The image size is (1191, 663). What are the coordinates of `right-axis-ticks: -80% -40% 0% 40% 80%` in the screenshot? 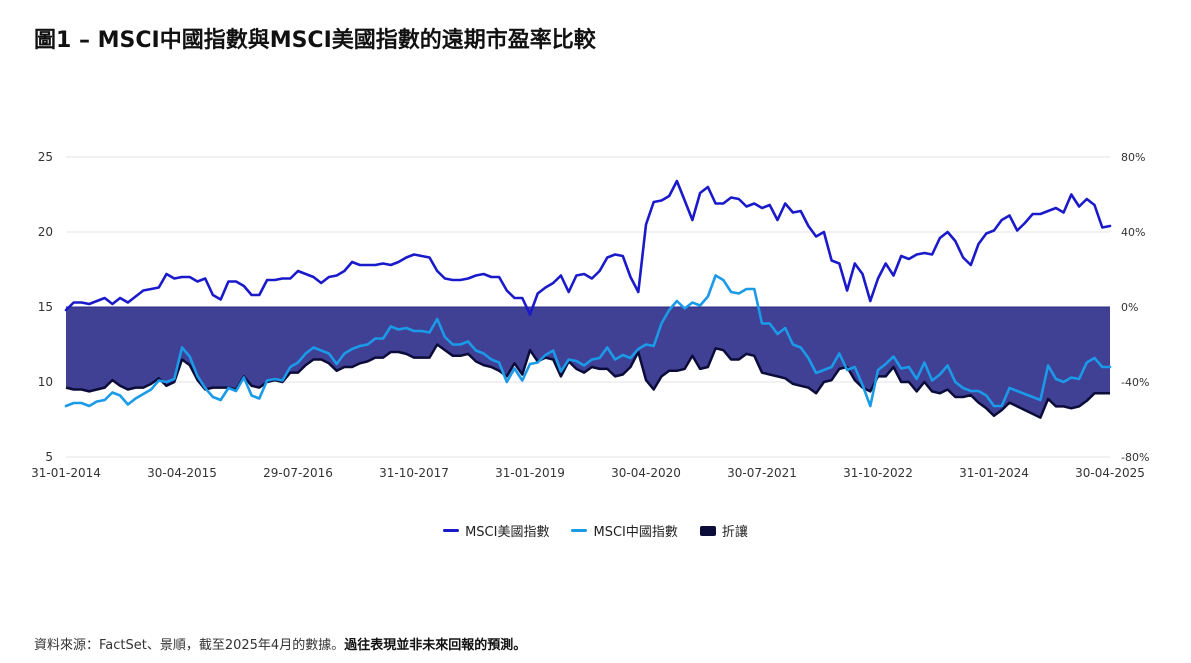 It's located at (1135, 307).